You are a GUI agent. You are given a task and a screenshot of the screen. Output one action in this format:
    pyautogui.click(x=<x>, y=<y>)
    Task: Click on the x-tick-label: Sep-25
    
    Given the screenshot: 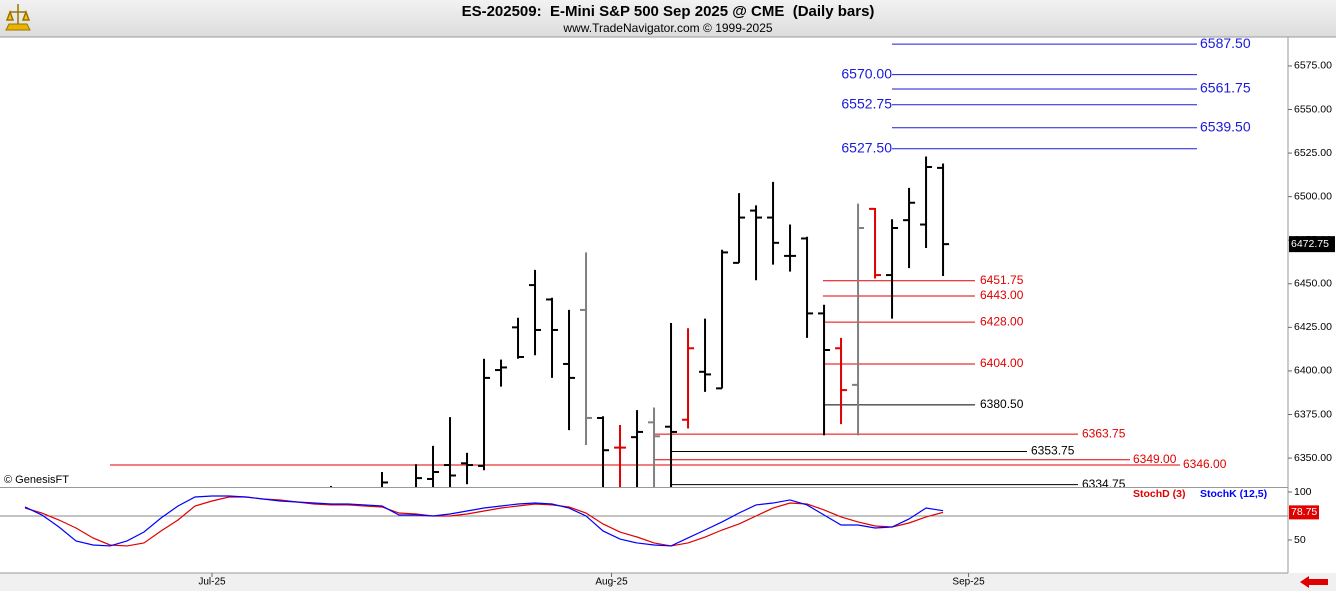 What is the action you would take?
    pyautogui.click(x=968, y=582)
    